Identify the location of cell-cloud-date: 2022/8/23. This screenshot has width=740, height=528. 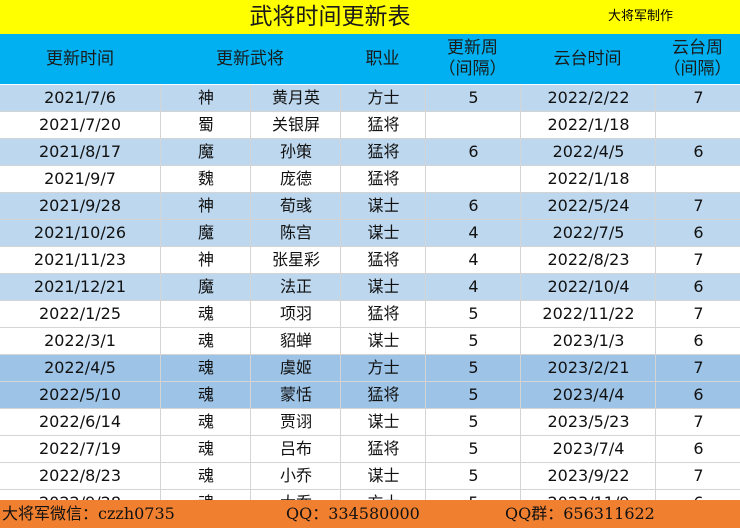
(588, 260).